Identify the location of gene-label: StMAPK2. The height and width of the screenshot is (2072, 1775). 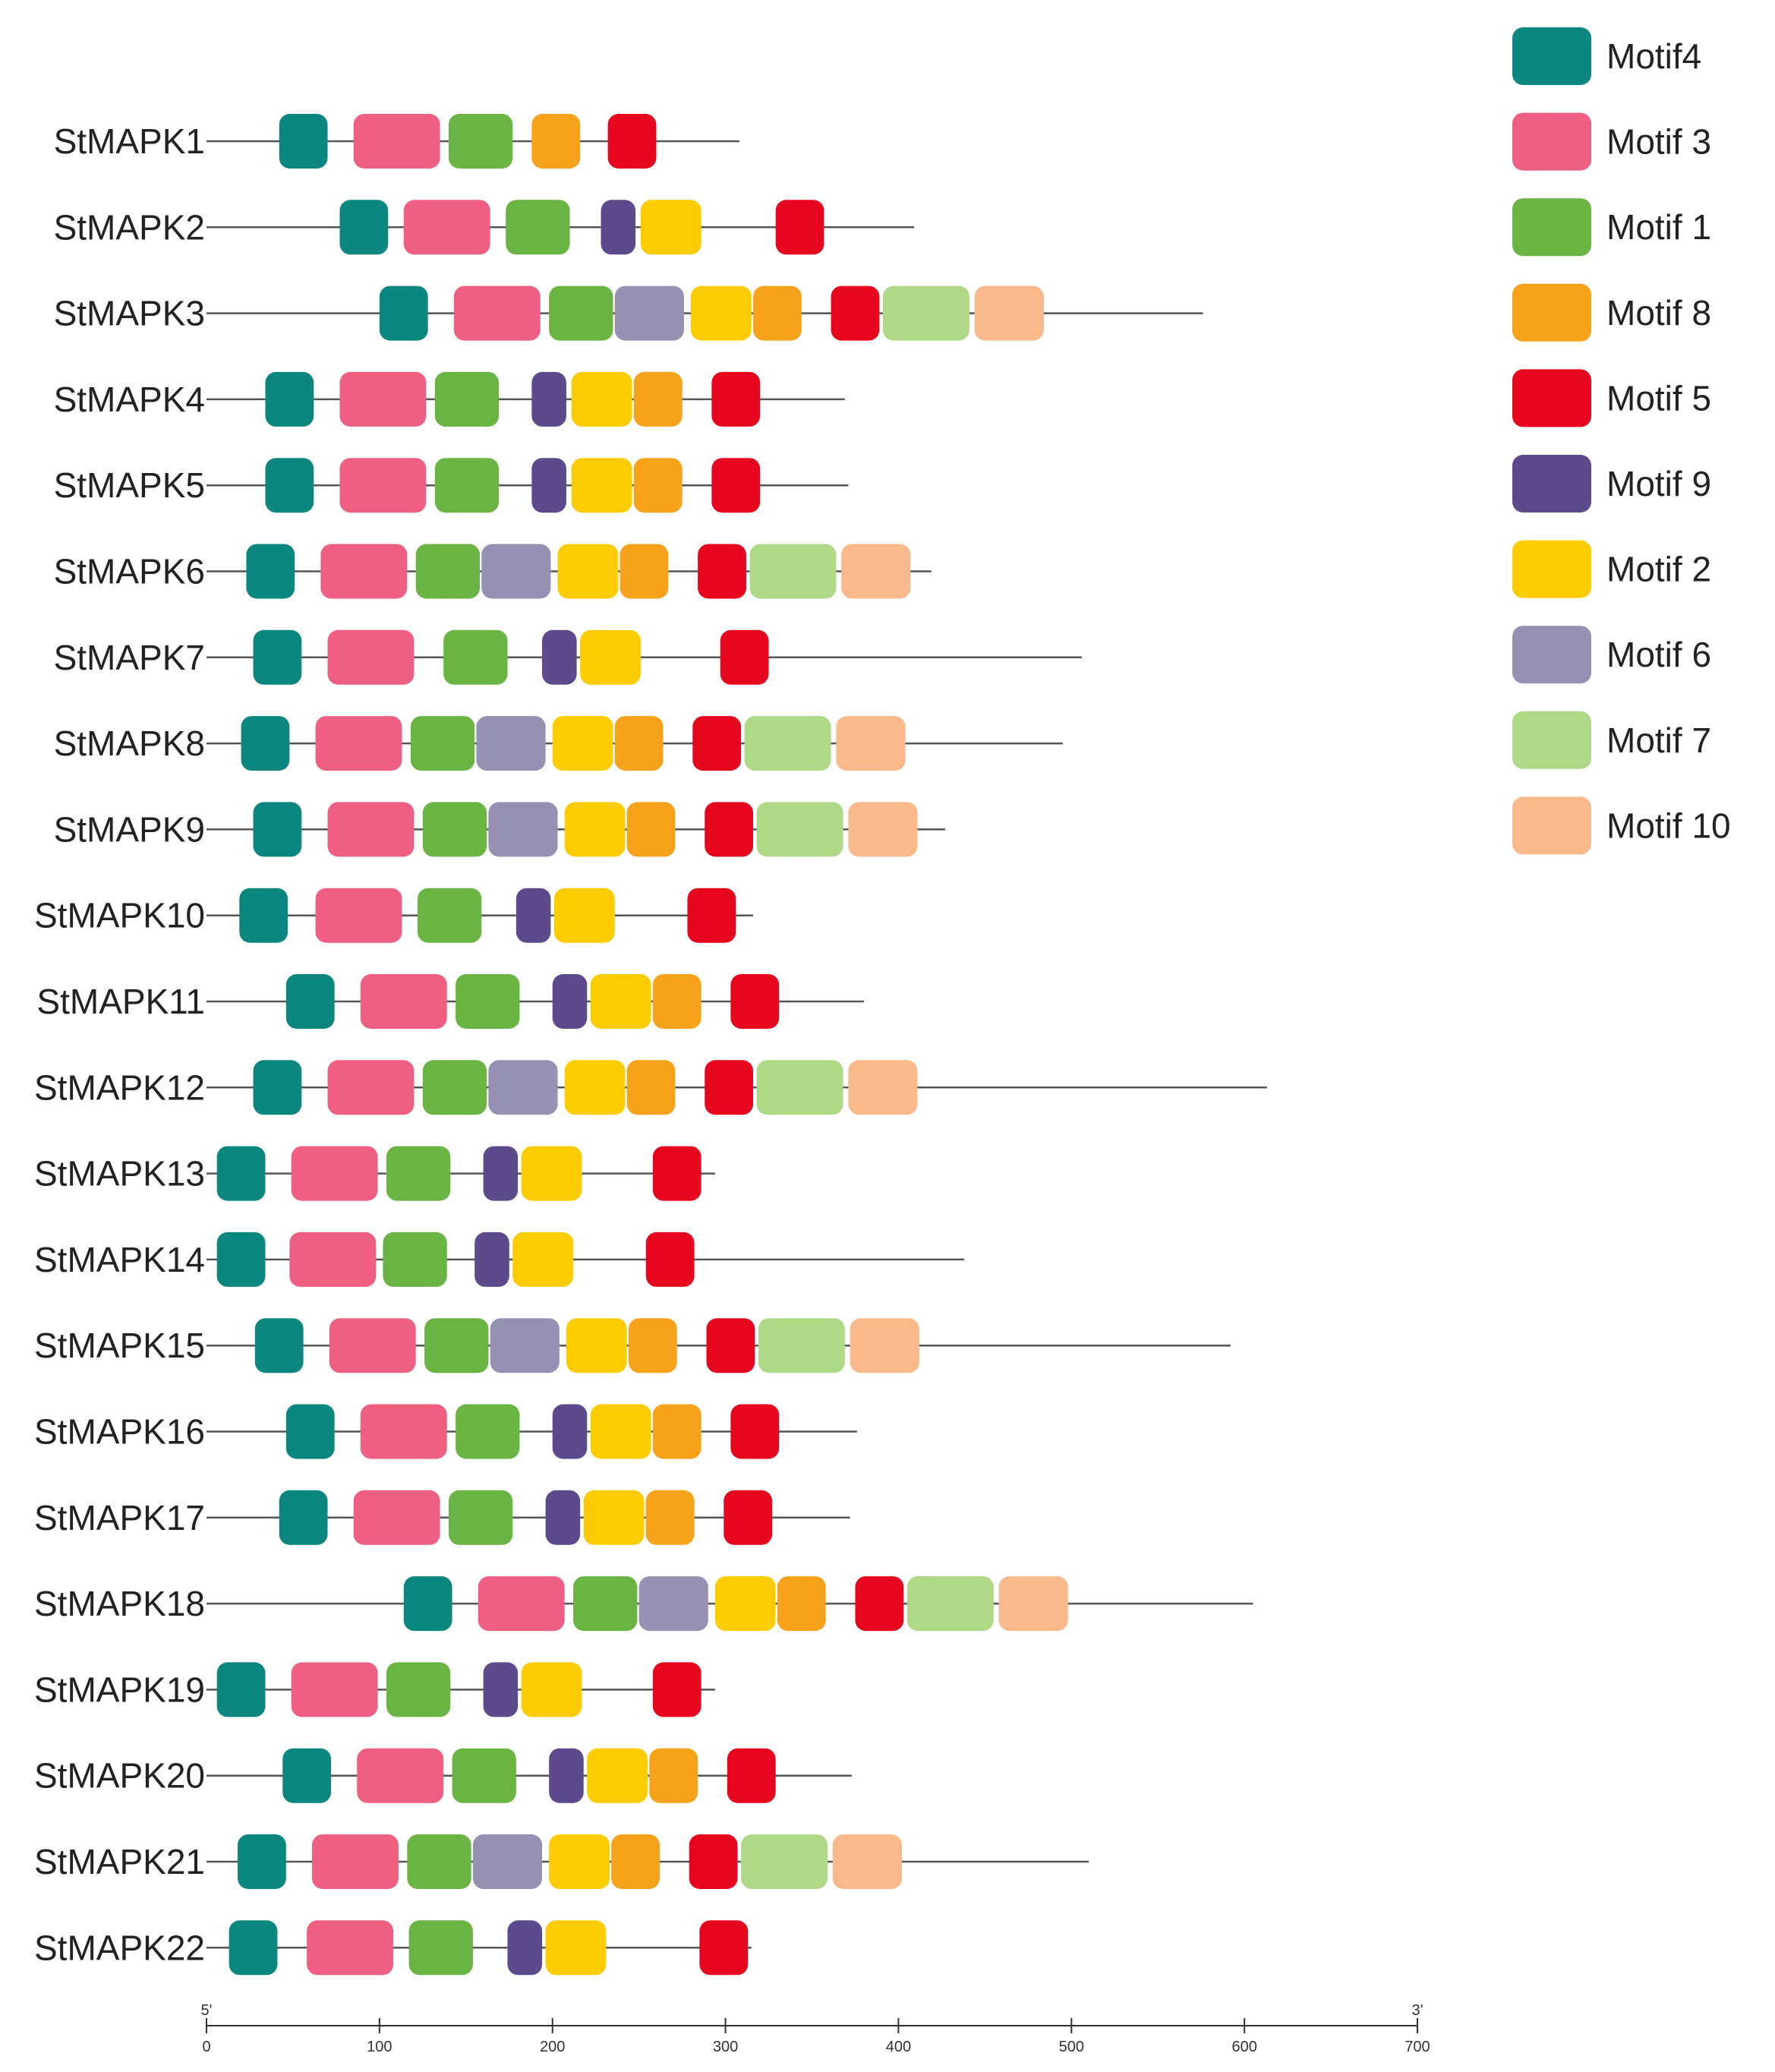
(129, 227).